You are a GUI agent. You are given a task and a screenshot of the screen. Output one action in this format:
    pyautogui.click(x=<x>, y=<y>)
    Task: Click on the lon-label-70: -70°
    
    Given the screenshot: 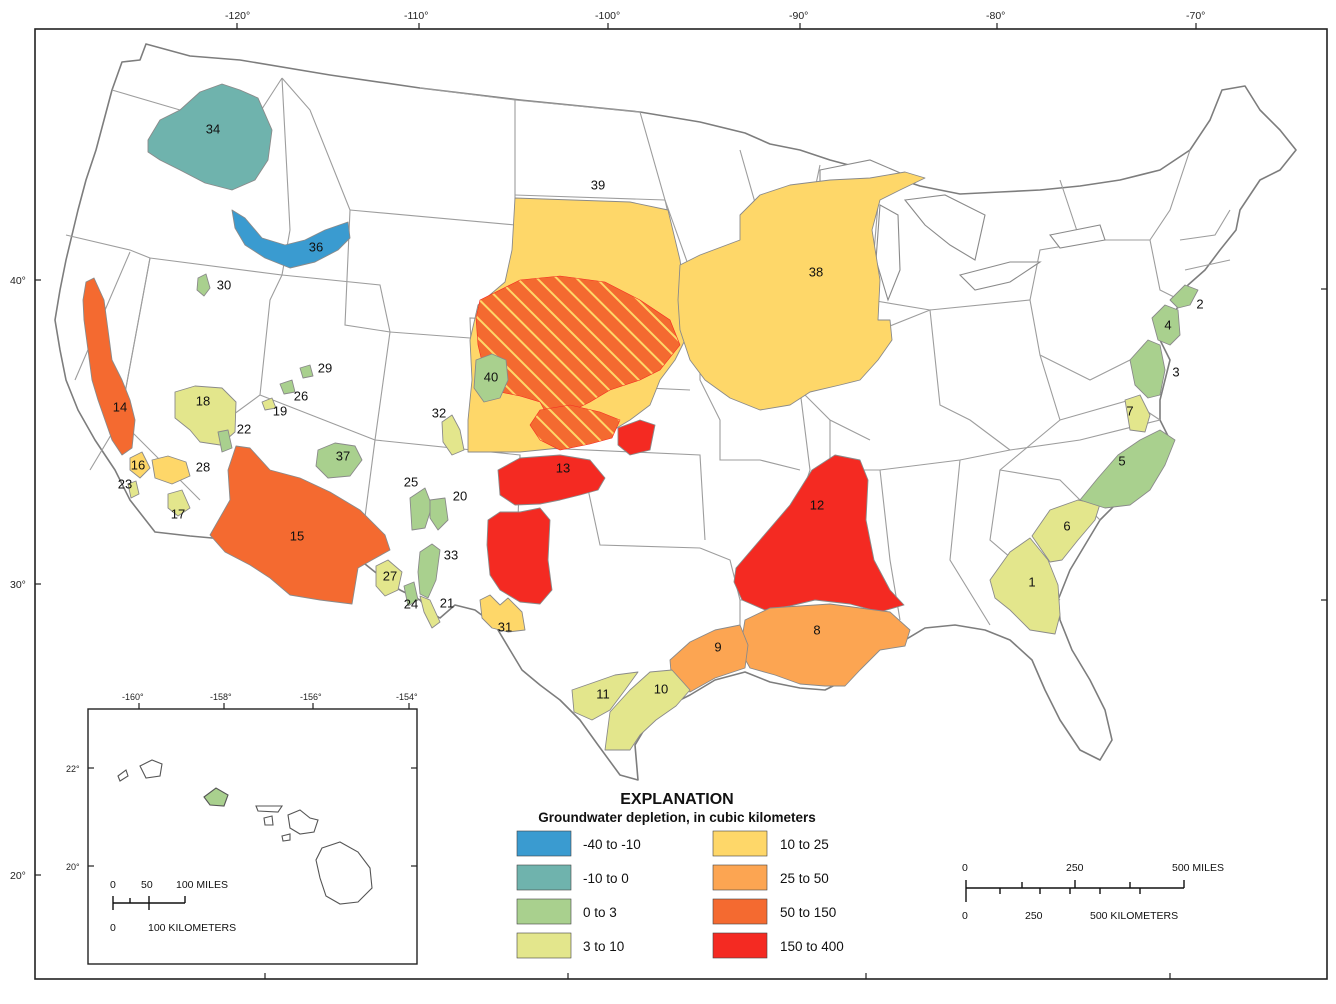 What is the action you would take?
    pyautogui.click(x=1195, y=16)
    